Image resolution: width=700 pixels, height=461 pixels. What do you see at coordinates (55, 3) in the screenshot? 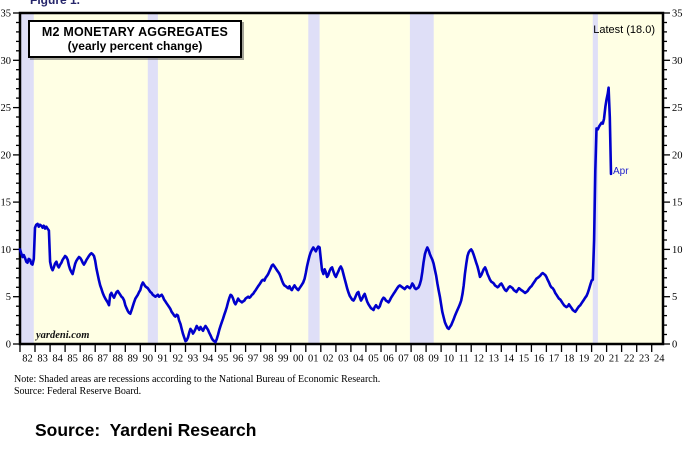
I see `figure-label: Figure 1.` at bounding box center [55, 3].